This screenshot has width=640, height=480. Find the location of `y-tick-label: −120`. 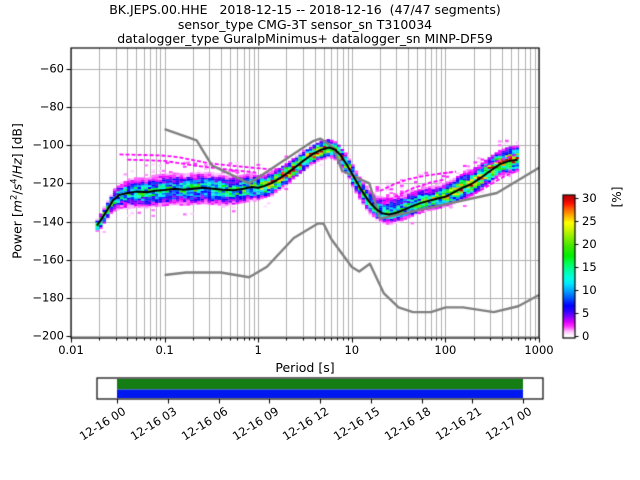

y-tick-label: −120 is located at coordinates (48, 182).